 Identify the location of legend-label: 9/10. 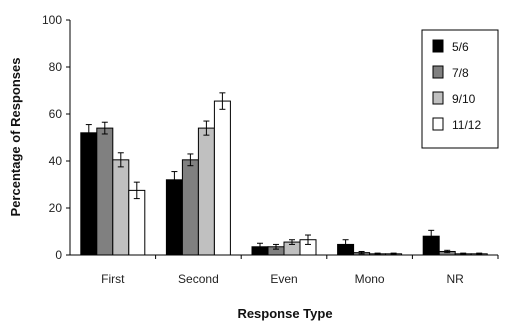
(464, 99).